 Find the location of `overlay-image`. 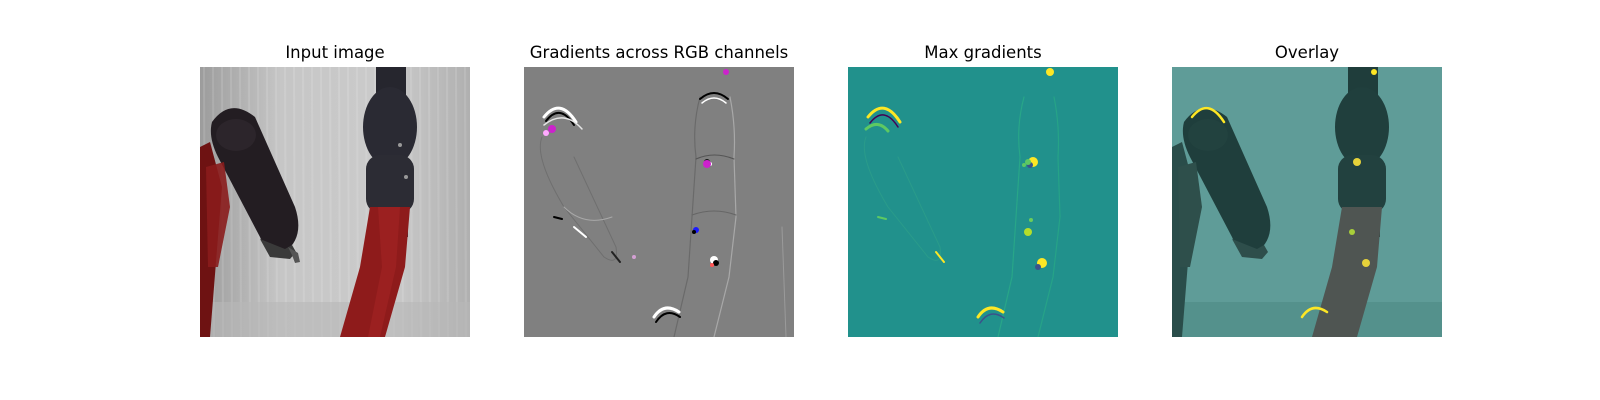

overlay-image is located at coordinates (1307, 202).